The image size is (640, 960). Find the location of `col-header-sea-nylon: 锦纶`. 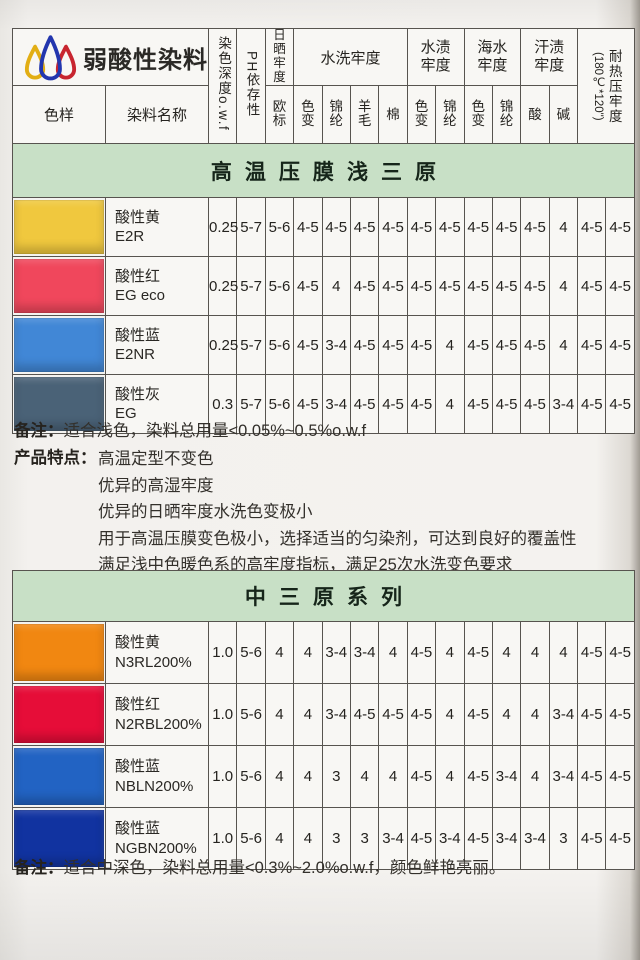

col-header-sea-nylon: 锦纶 is located at coordinates (506, 114).